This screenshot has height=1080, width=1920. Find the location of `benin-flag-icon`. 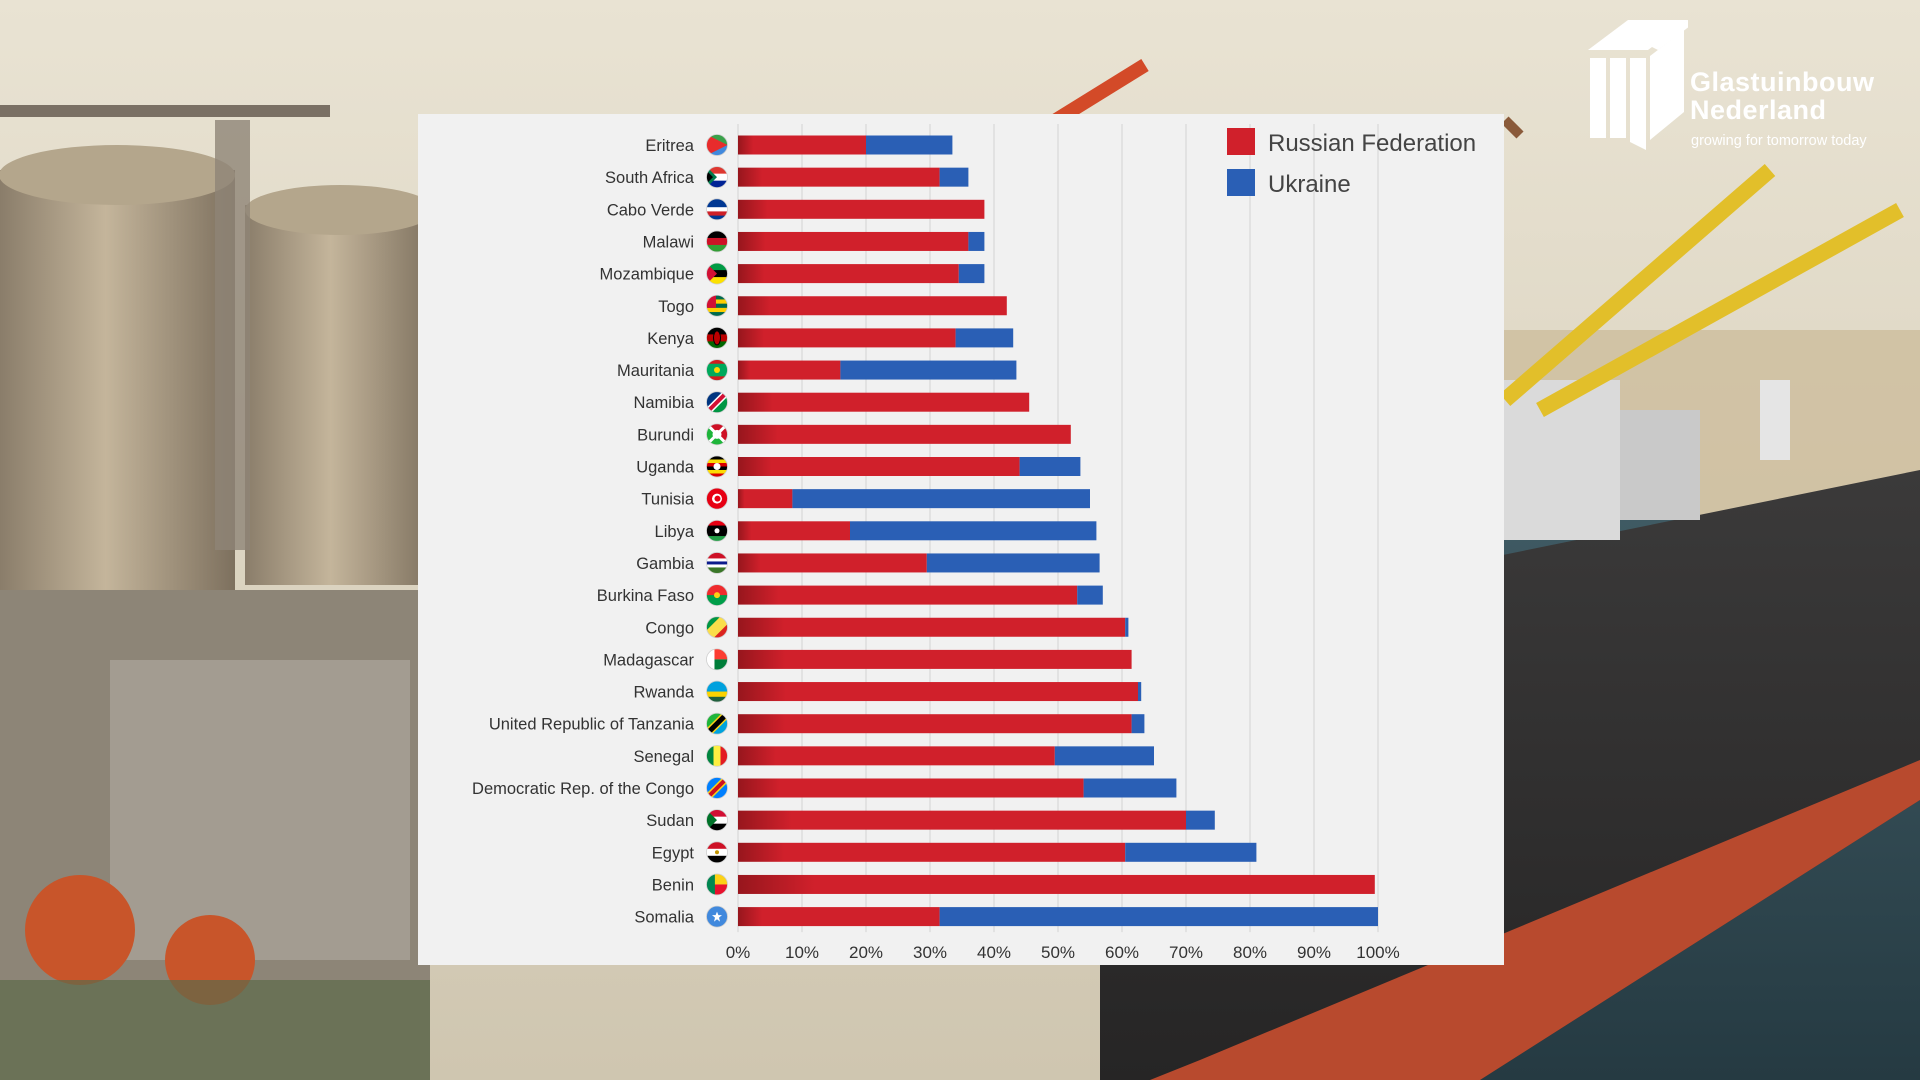

benin-flag-icon is located at coordinates (717, 884).